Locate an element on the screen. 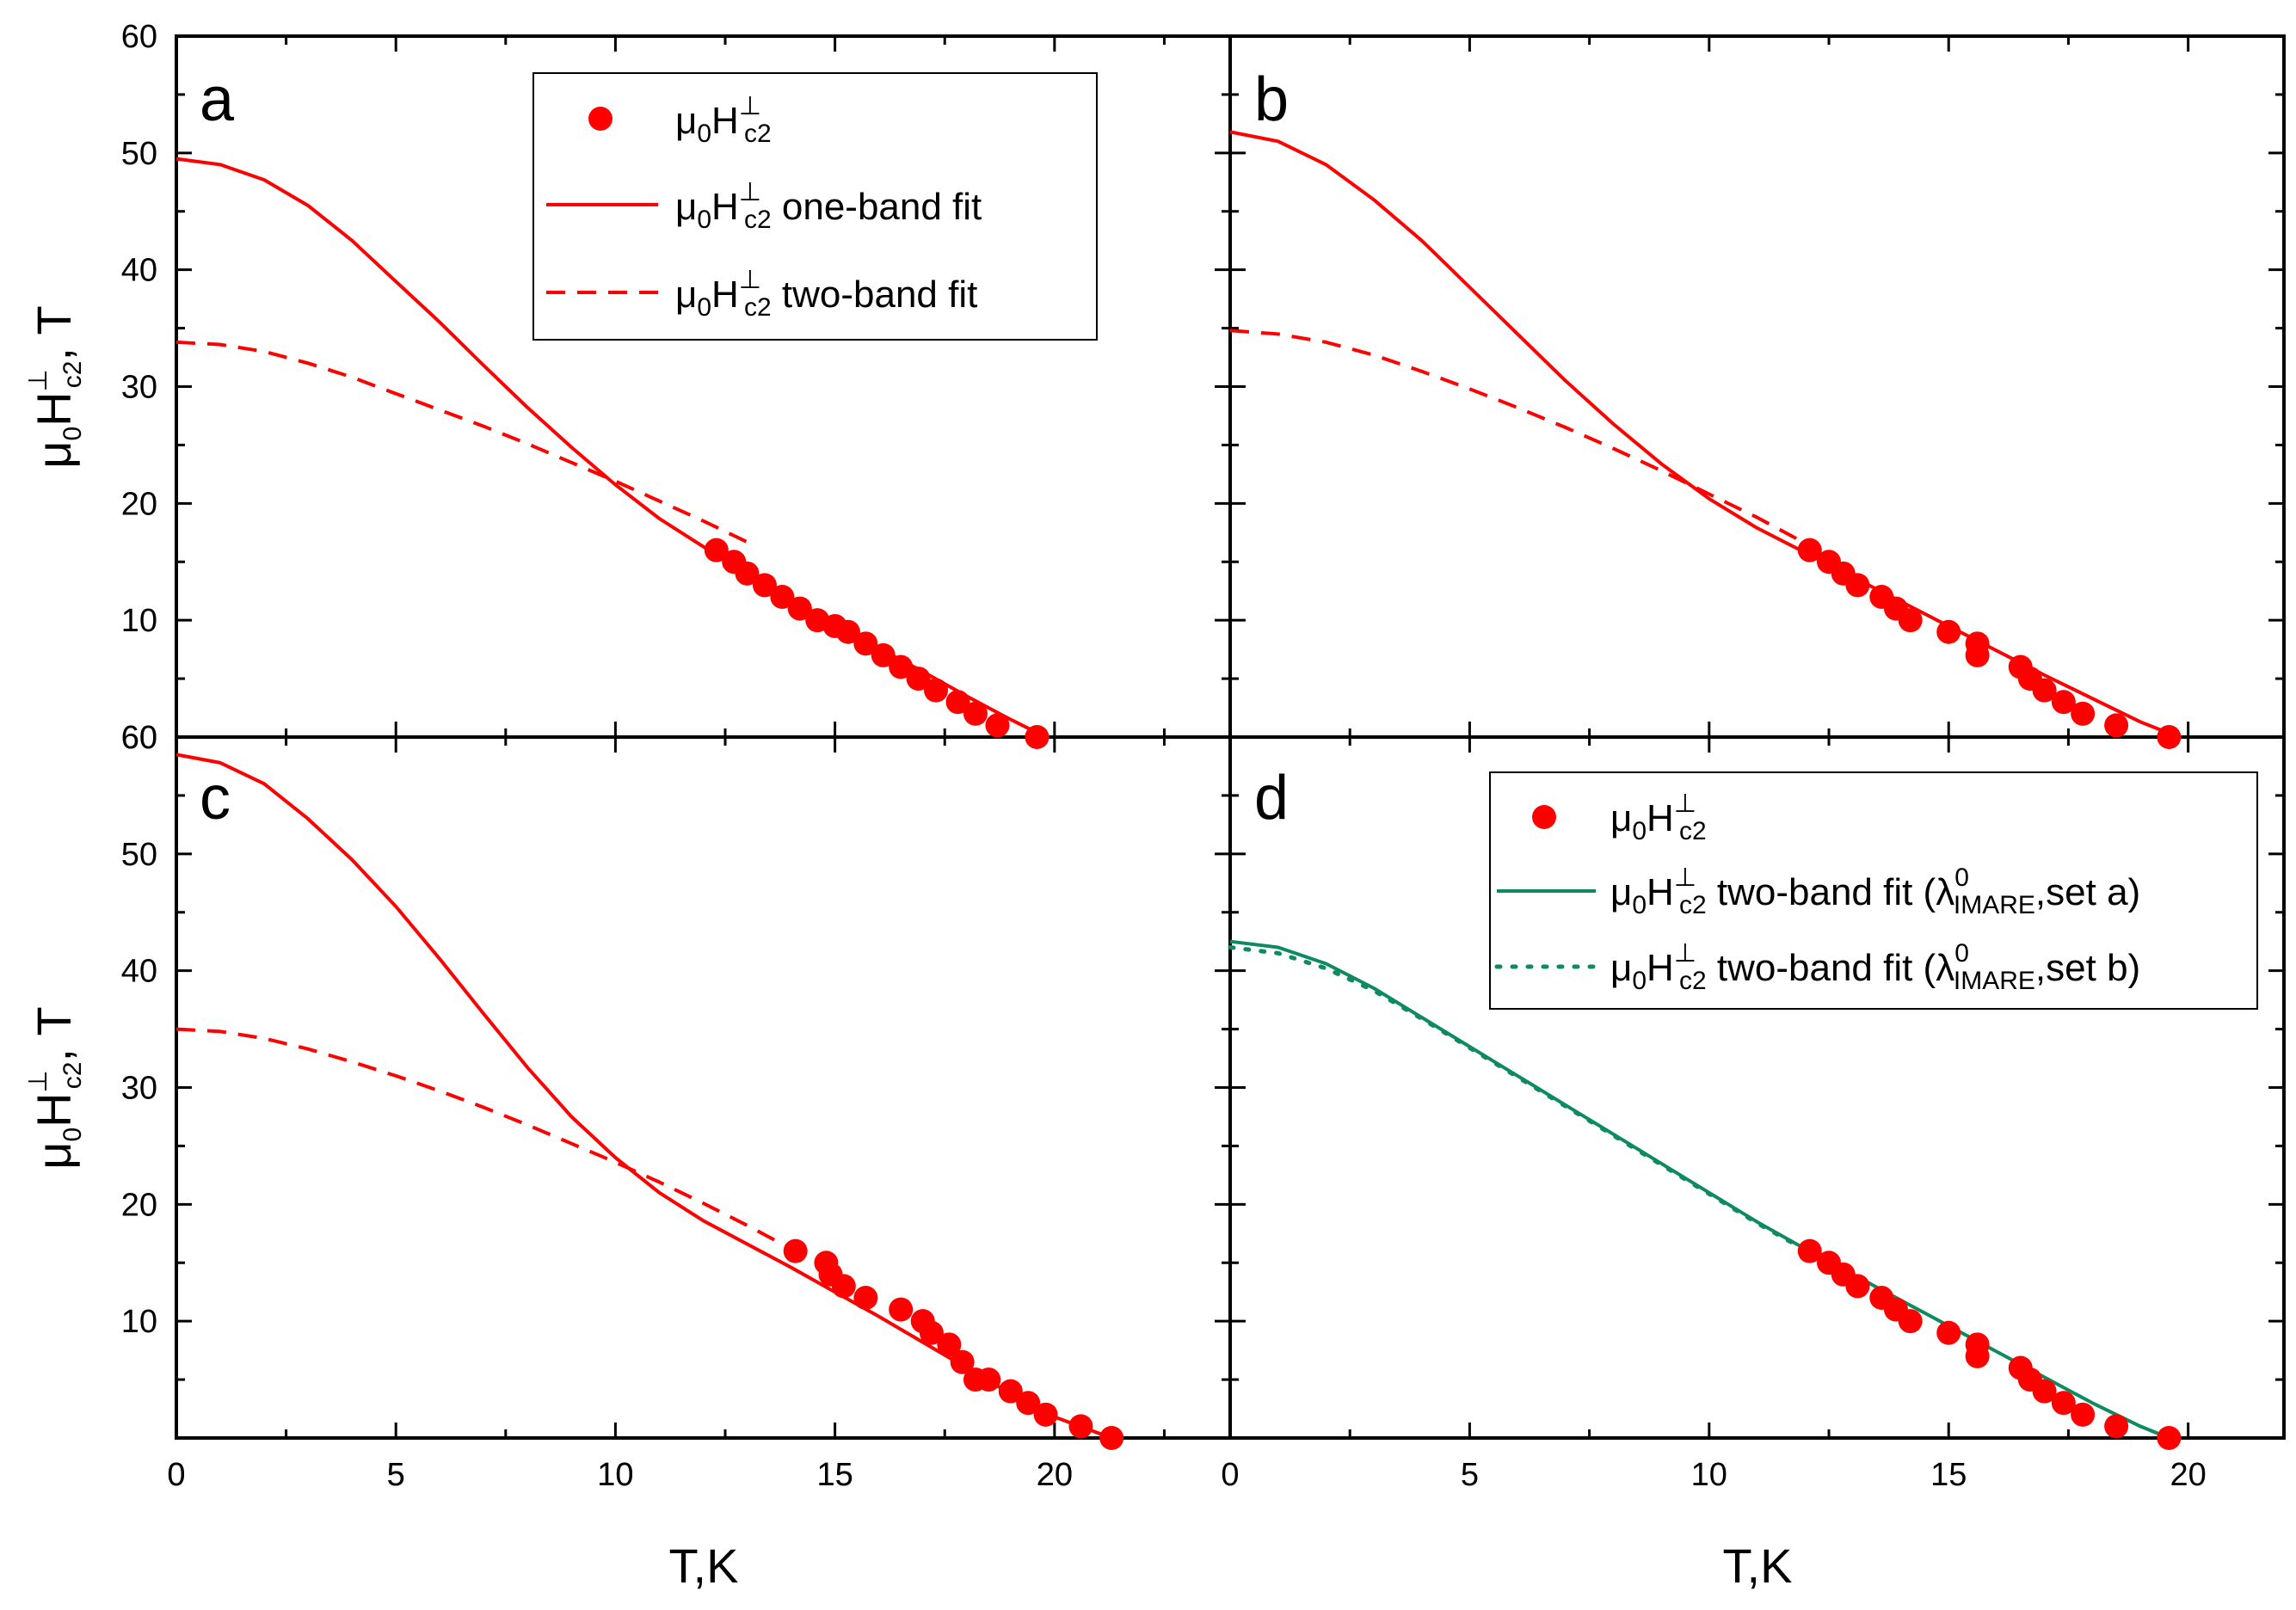  x-tick-label-a: 15 is located at coordinates (834, 1475).